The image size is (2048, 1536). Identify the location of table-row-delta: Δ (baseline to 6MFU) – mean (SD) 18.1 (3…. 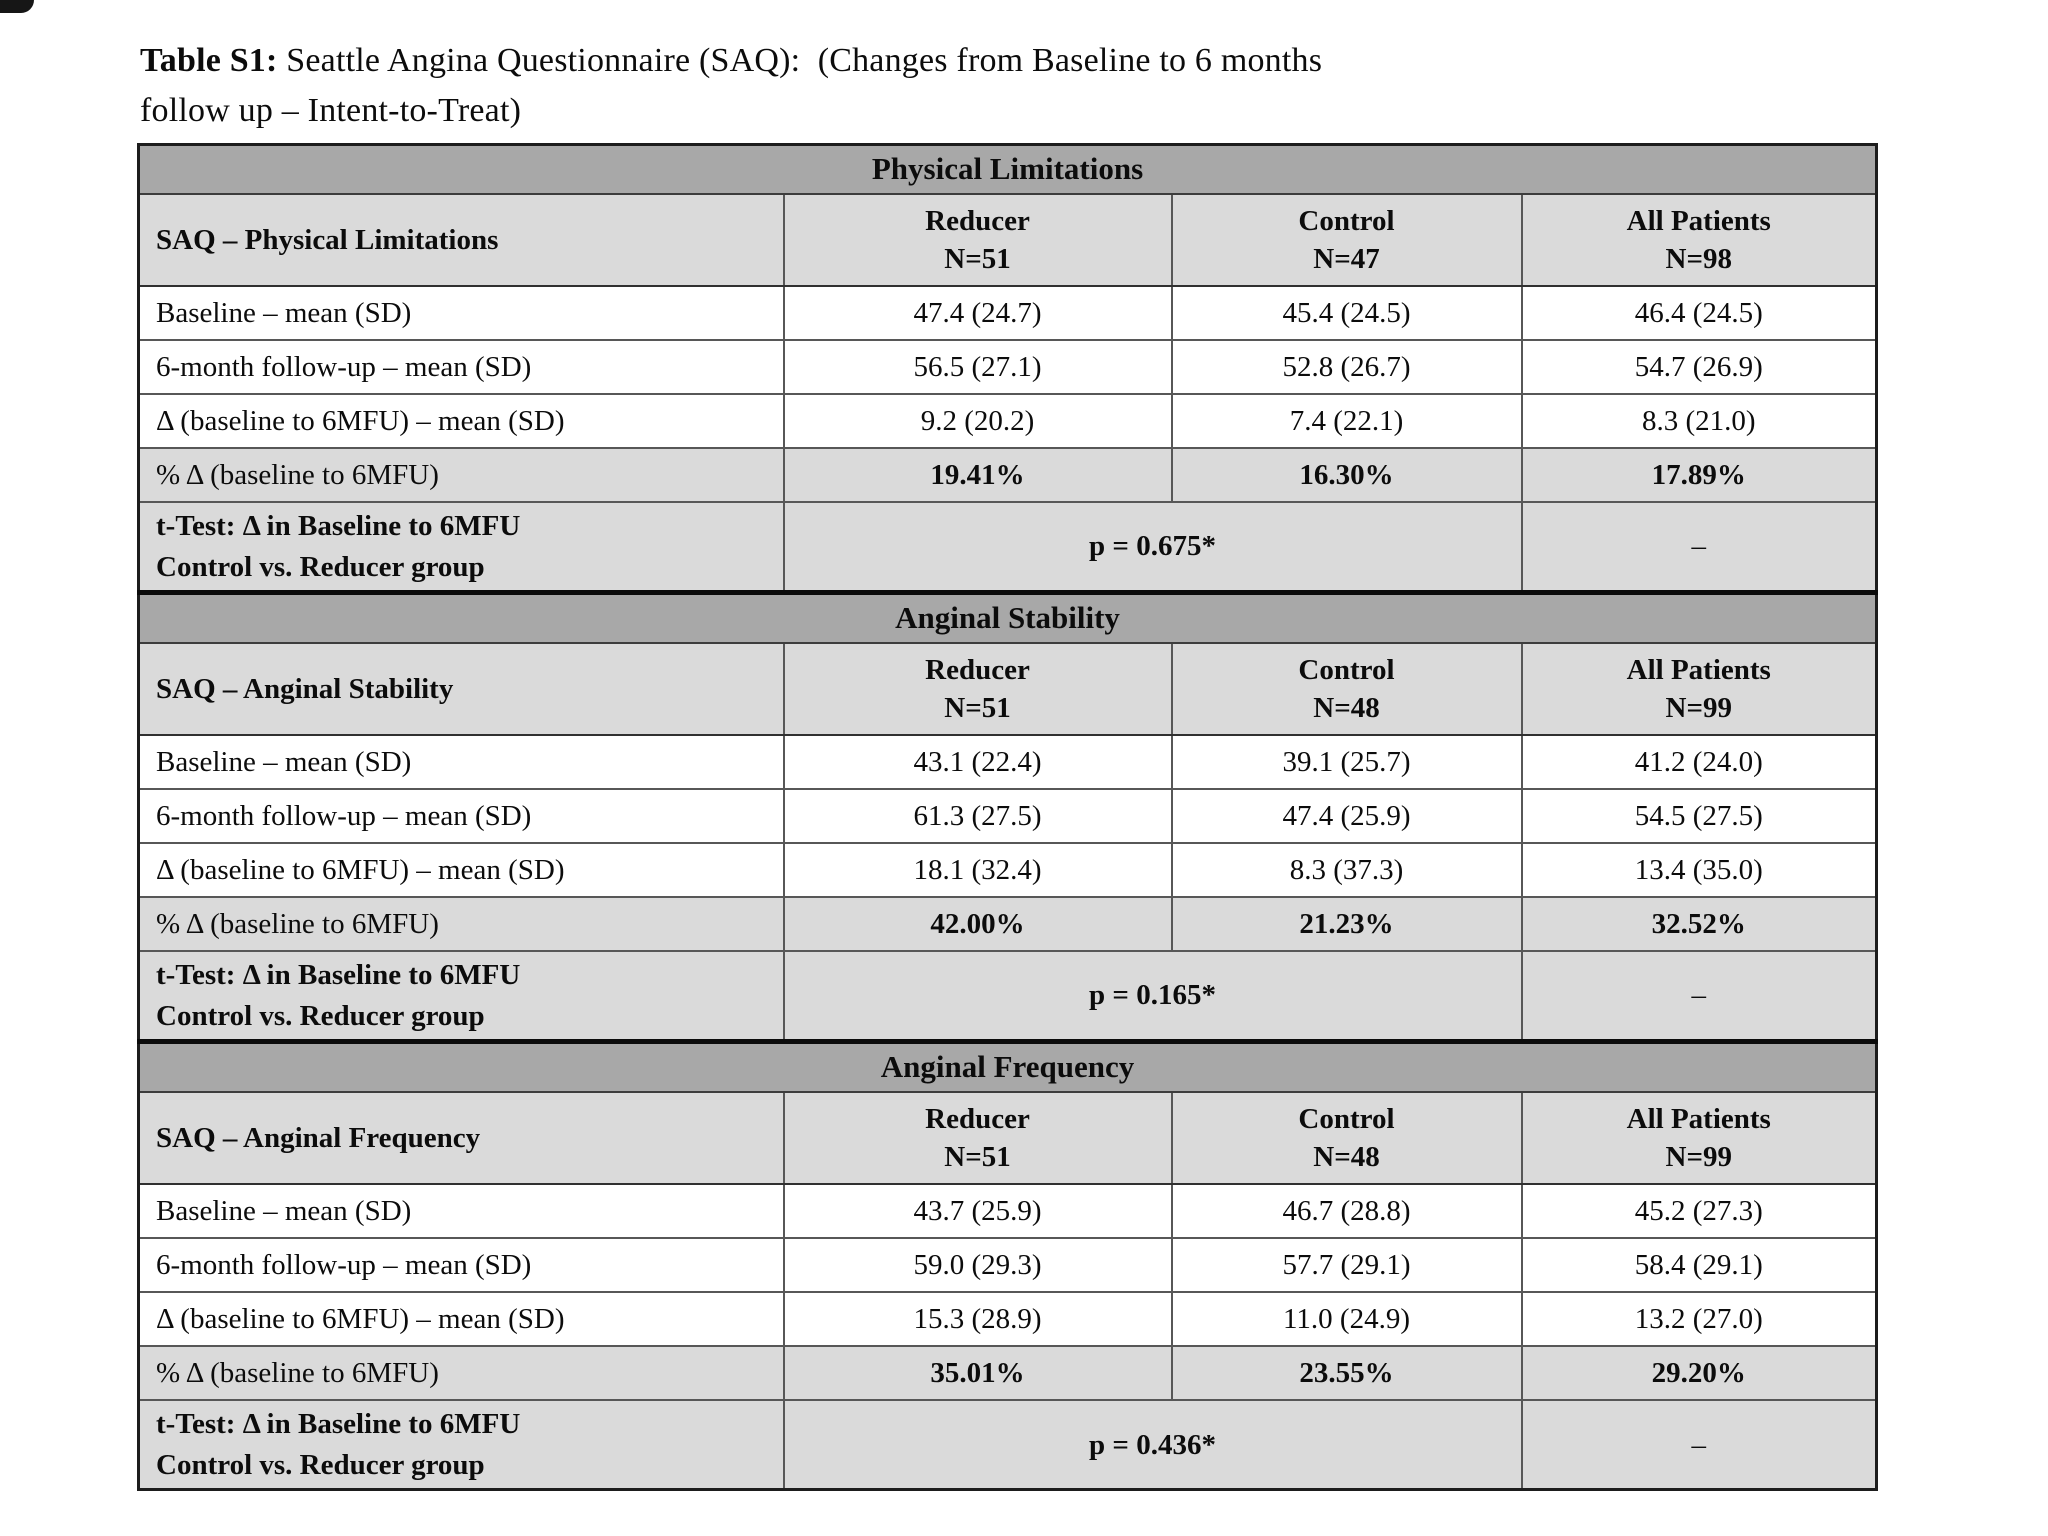
(1007, 870).